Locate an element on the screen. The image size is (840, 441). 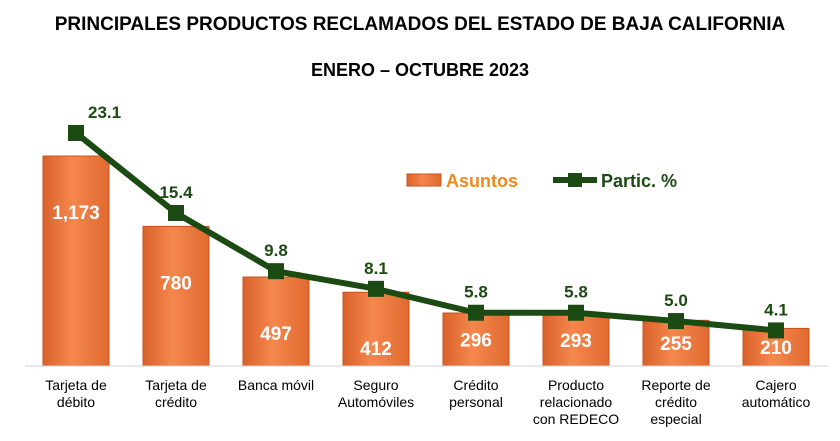
category-label-line: Reporte de is located at coordinates (675, 385).